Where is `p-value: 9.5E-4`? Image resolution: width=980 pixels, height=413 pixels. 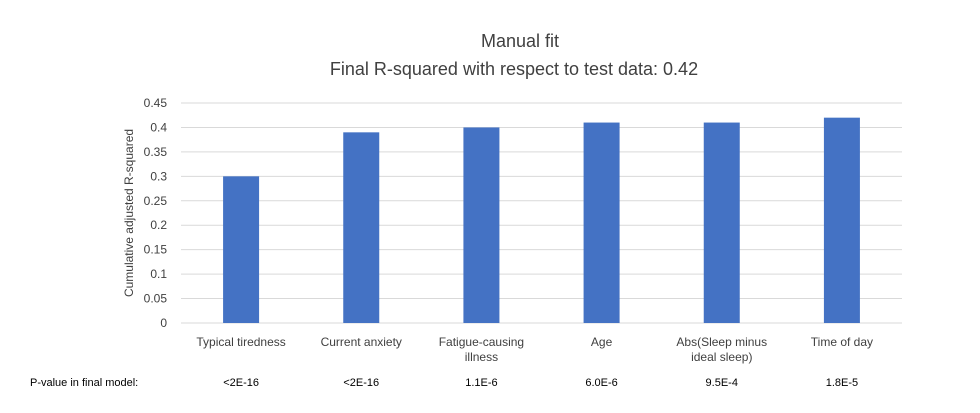 p-value: 9.5E-4 is located at coordinates (722, 383).